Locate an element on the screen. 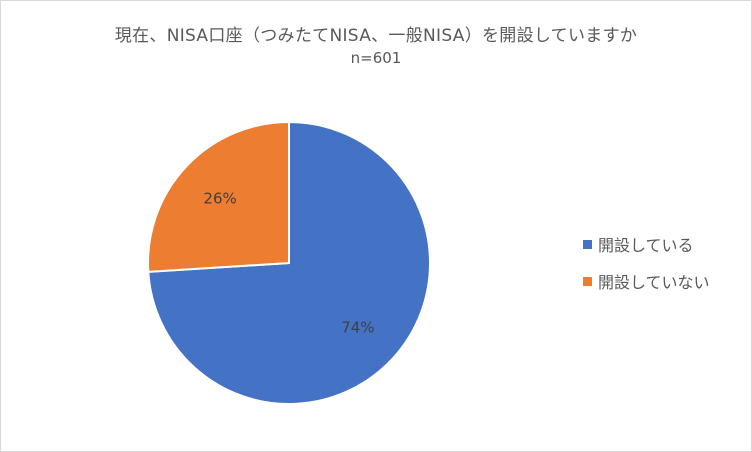 The image size is (752, 452). legend-item-not-opened: 開設していない is located at coordinates (646, 281).